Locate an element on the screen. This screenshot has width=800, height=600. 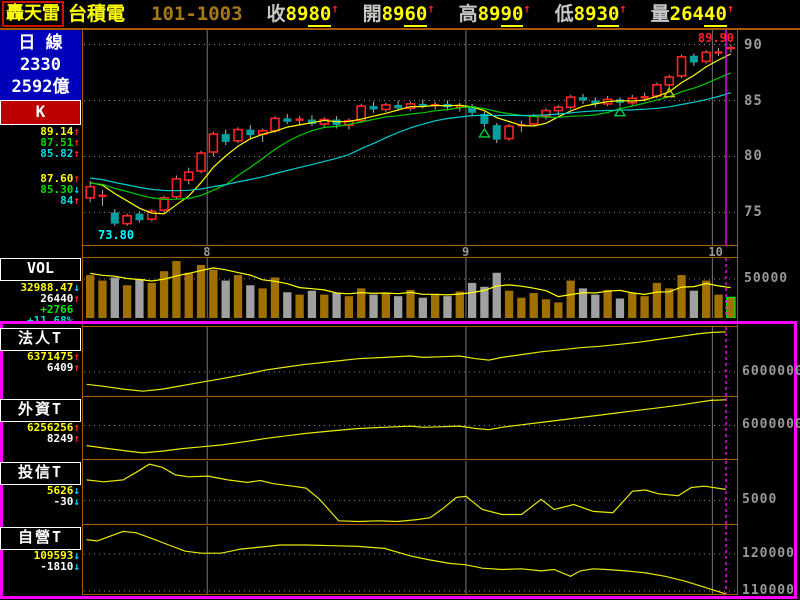
stock-code: 2330 is located at coordinates (40, 65).